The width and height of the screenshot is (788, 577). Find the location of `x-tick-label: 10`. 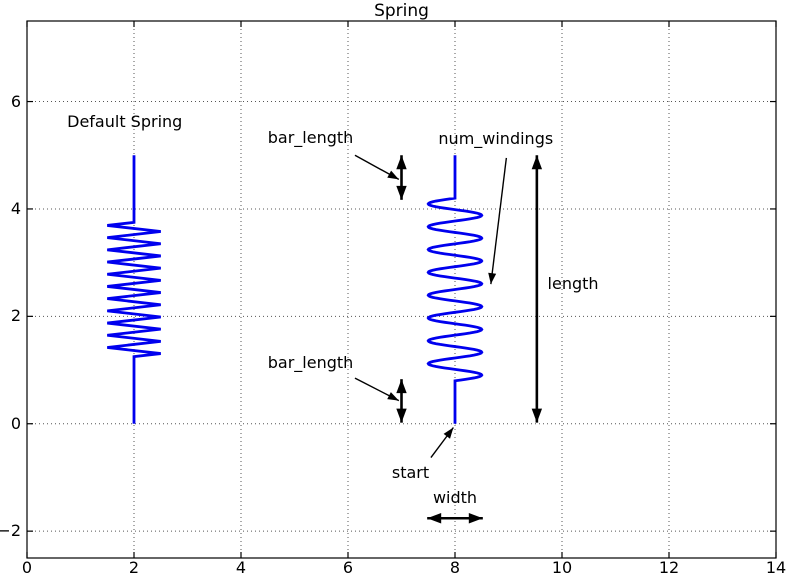

x-tick-label: 10 is located at coordinates (562, 567).